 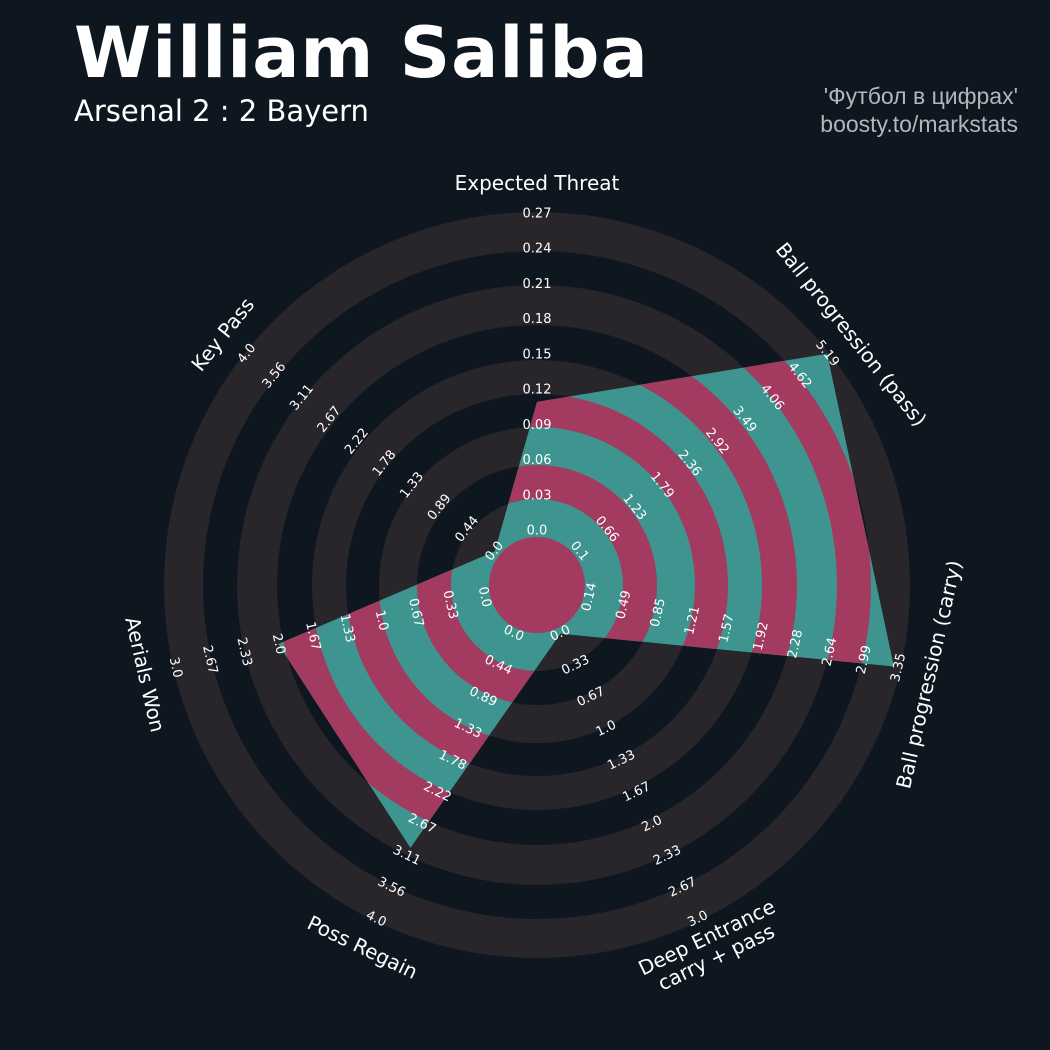 I want to click on player-name-title: William Saliba, so click(x=361, y=53).